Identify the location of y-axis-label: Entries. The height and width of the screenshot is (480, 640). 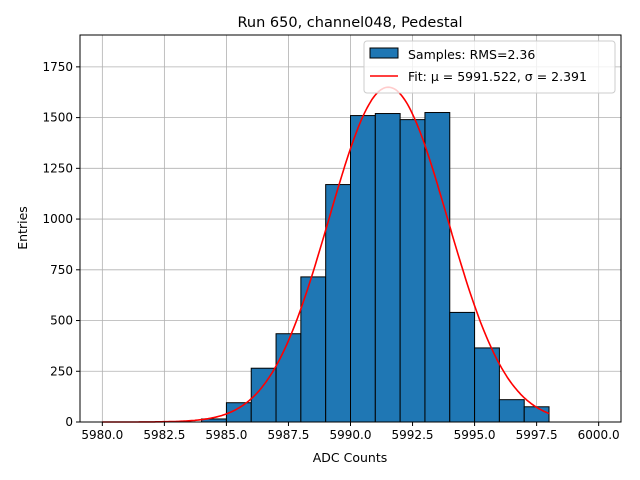
(22, 228).